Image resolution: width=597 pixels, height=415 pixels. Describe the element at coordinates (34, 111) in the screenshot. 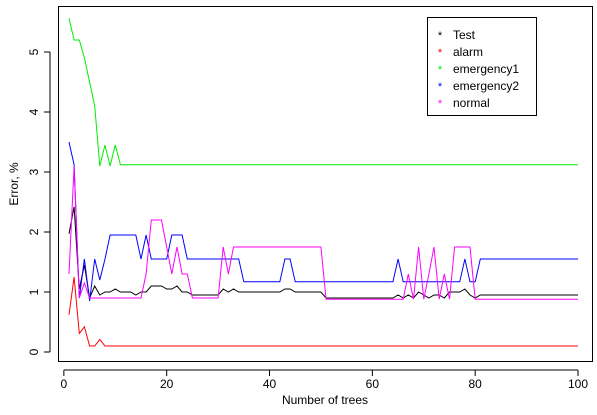

I see `y-tick-label: 4` at that location.